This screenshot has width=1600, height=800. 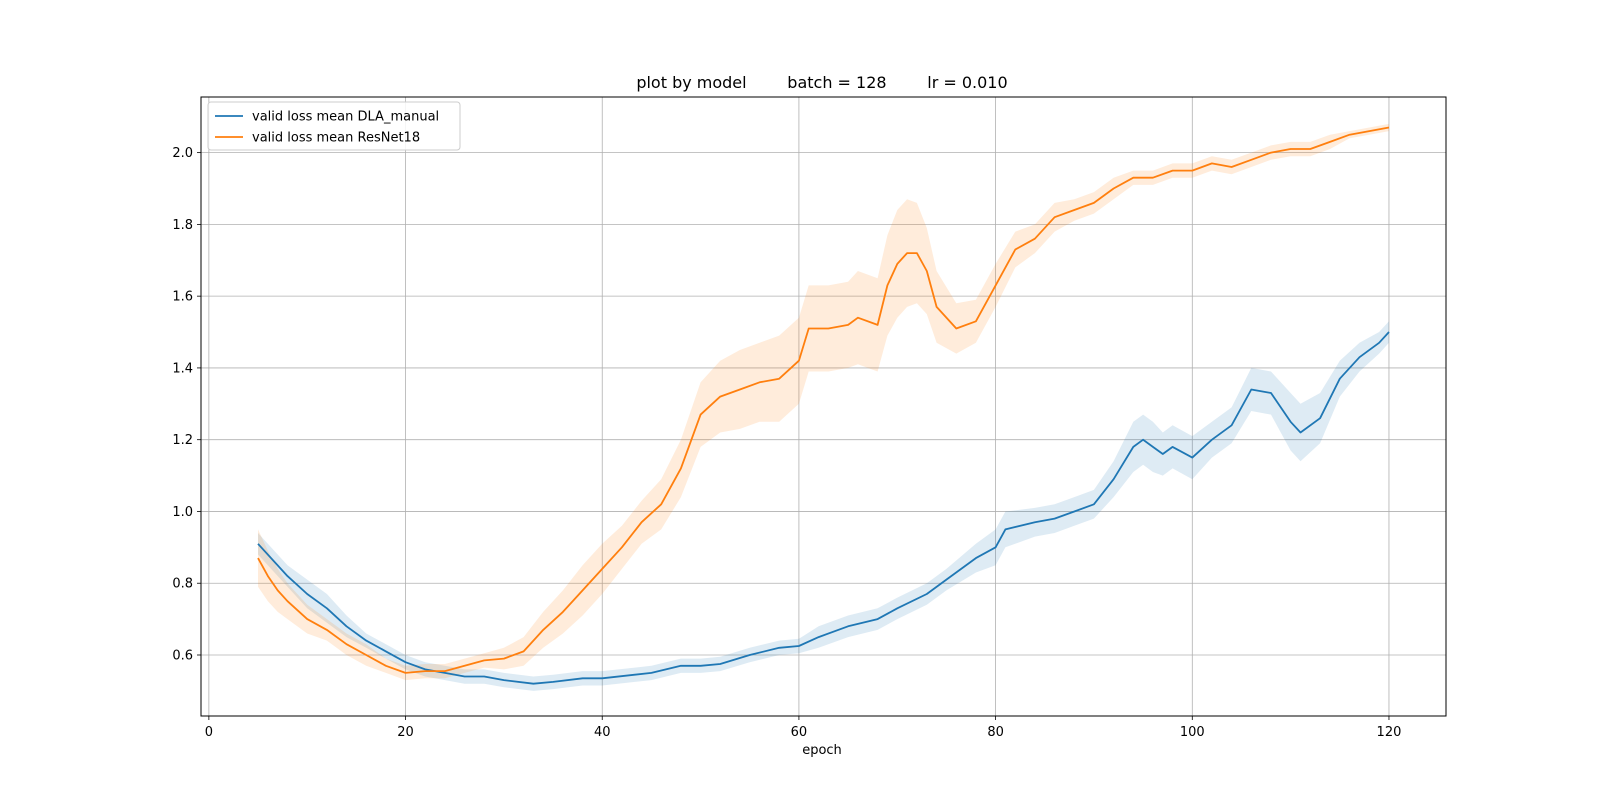 What do you see at coordinates (182, 512) in the screenshot?
I see `y-tick-label: 1.0` at bounding box center [182, 512].